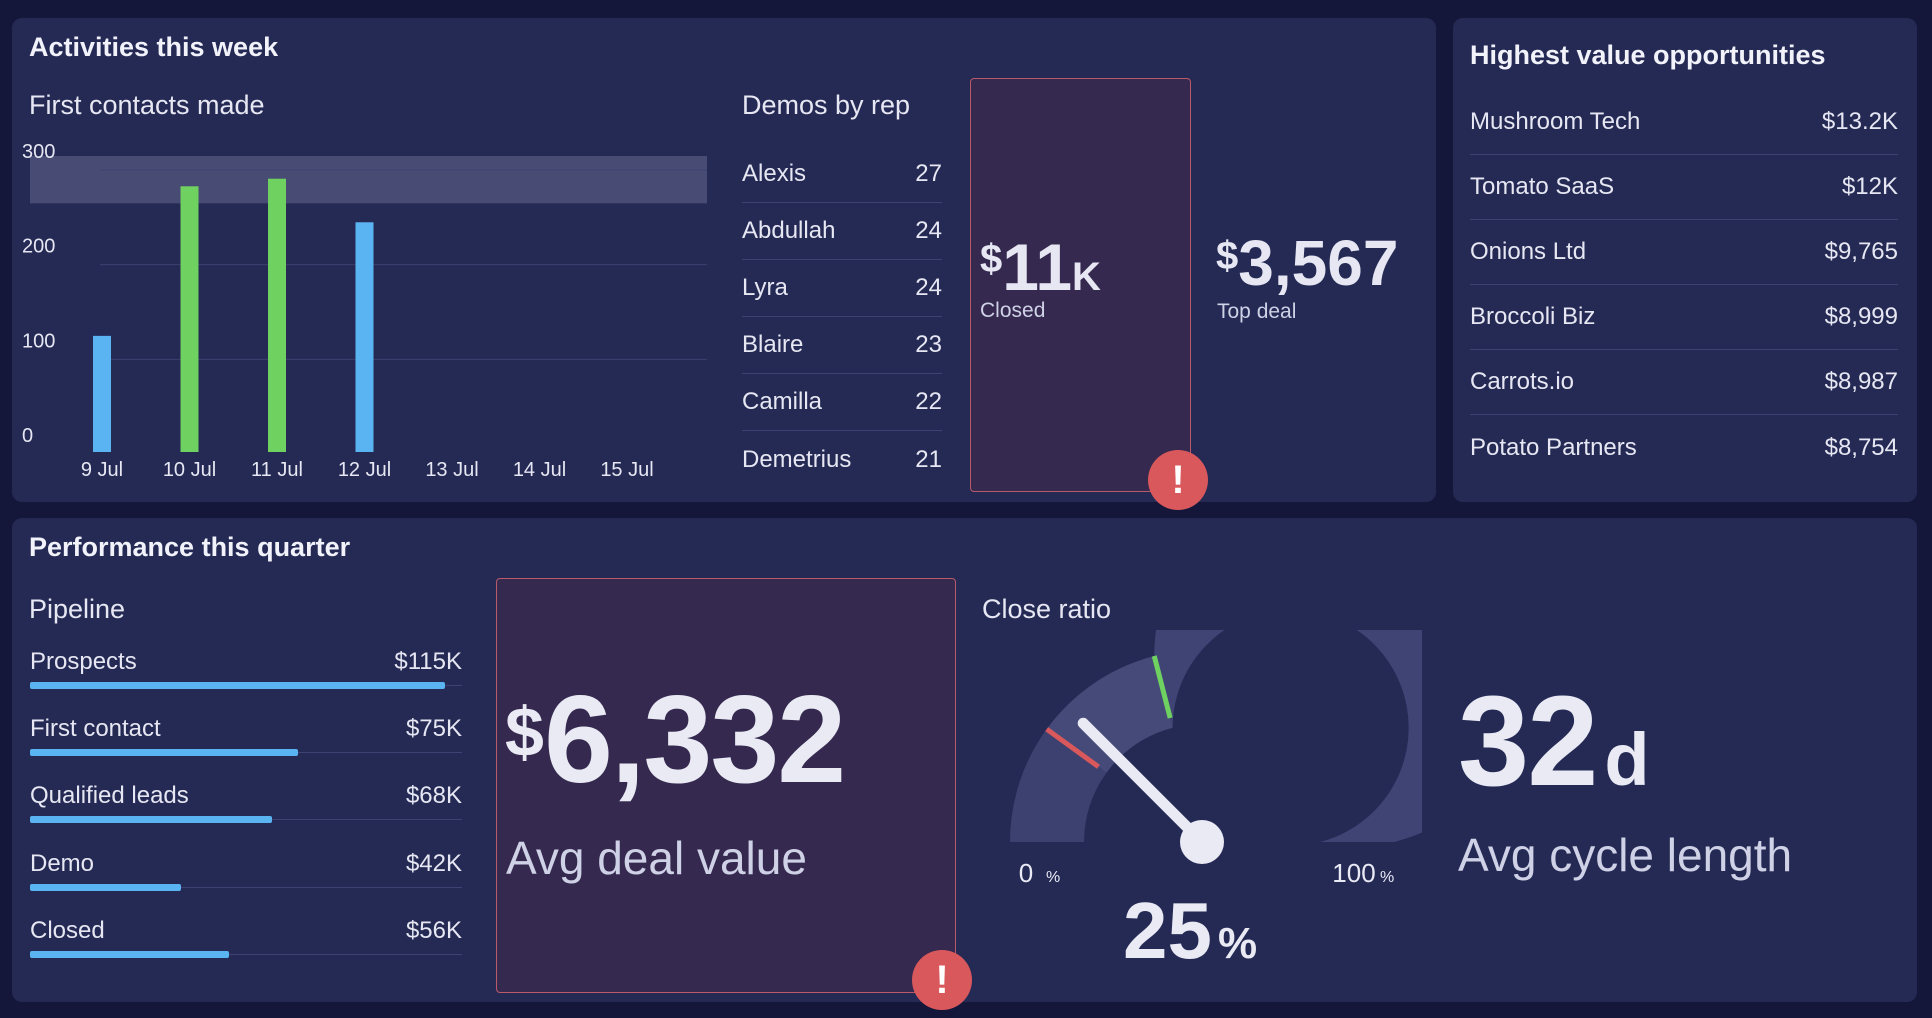 The width and height of the screenshot is (1932, 1018). What do you see at coordinates (1142, 782) in the screenshot?
I see `gauge-needle` at bounding box center [1142, 782].